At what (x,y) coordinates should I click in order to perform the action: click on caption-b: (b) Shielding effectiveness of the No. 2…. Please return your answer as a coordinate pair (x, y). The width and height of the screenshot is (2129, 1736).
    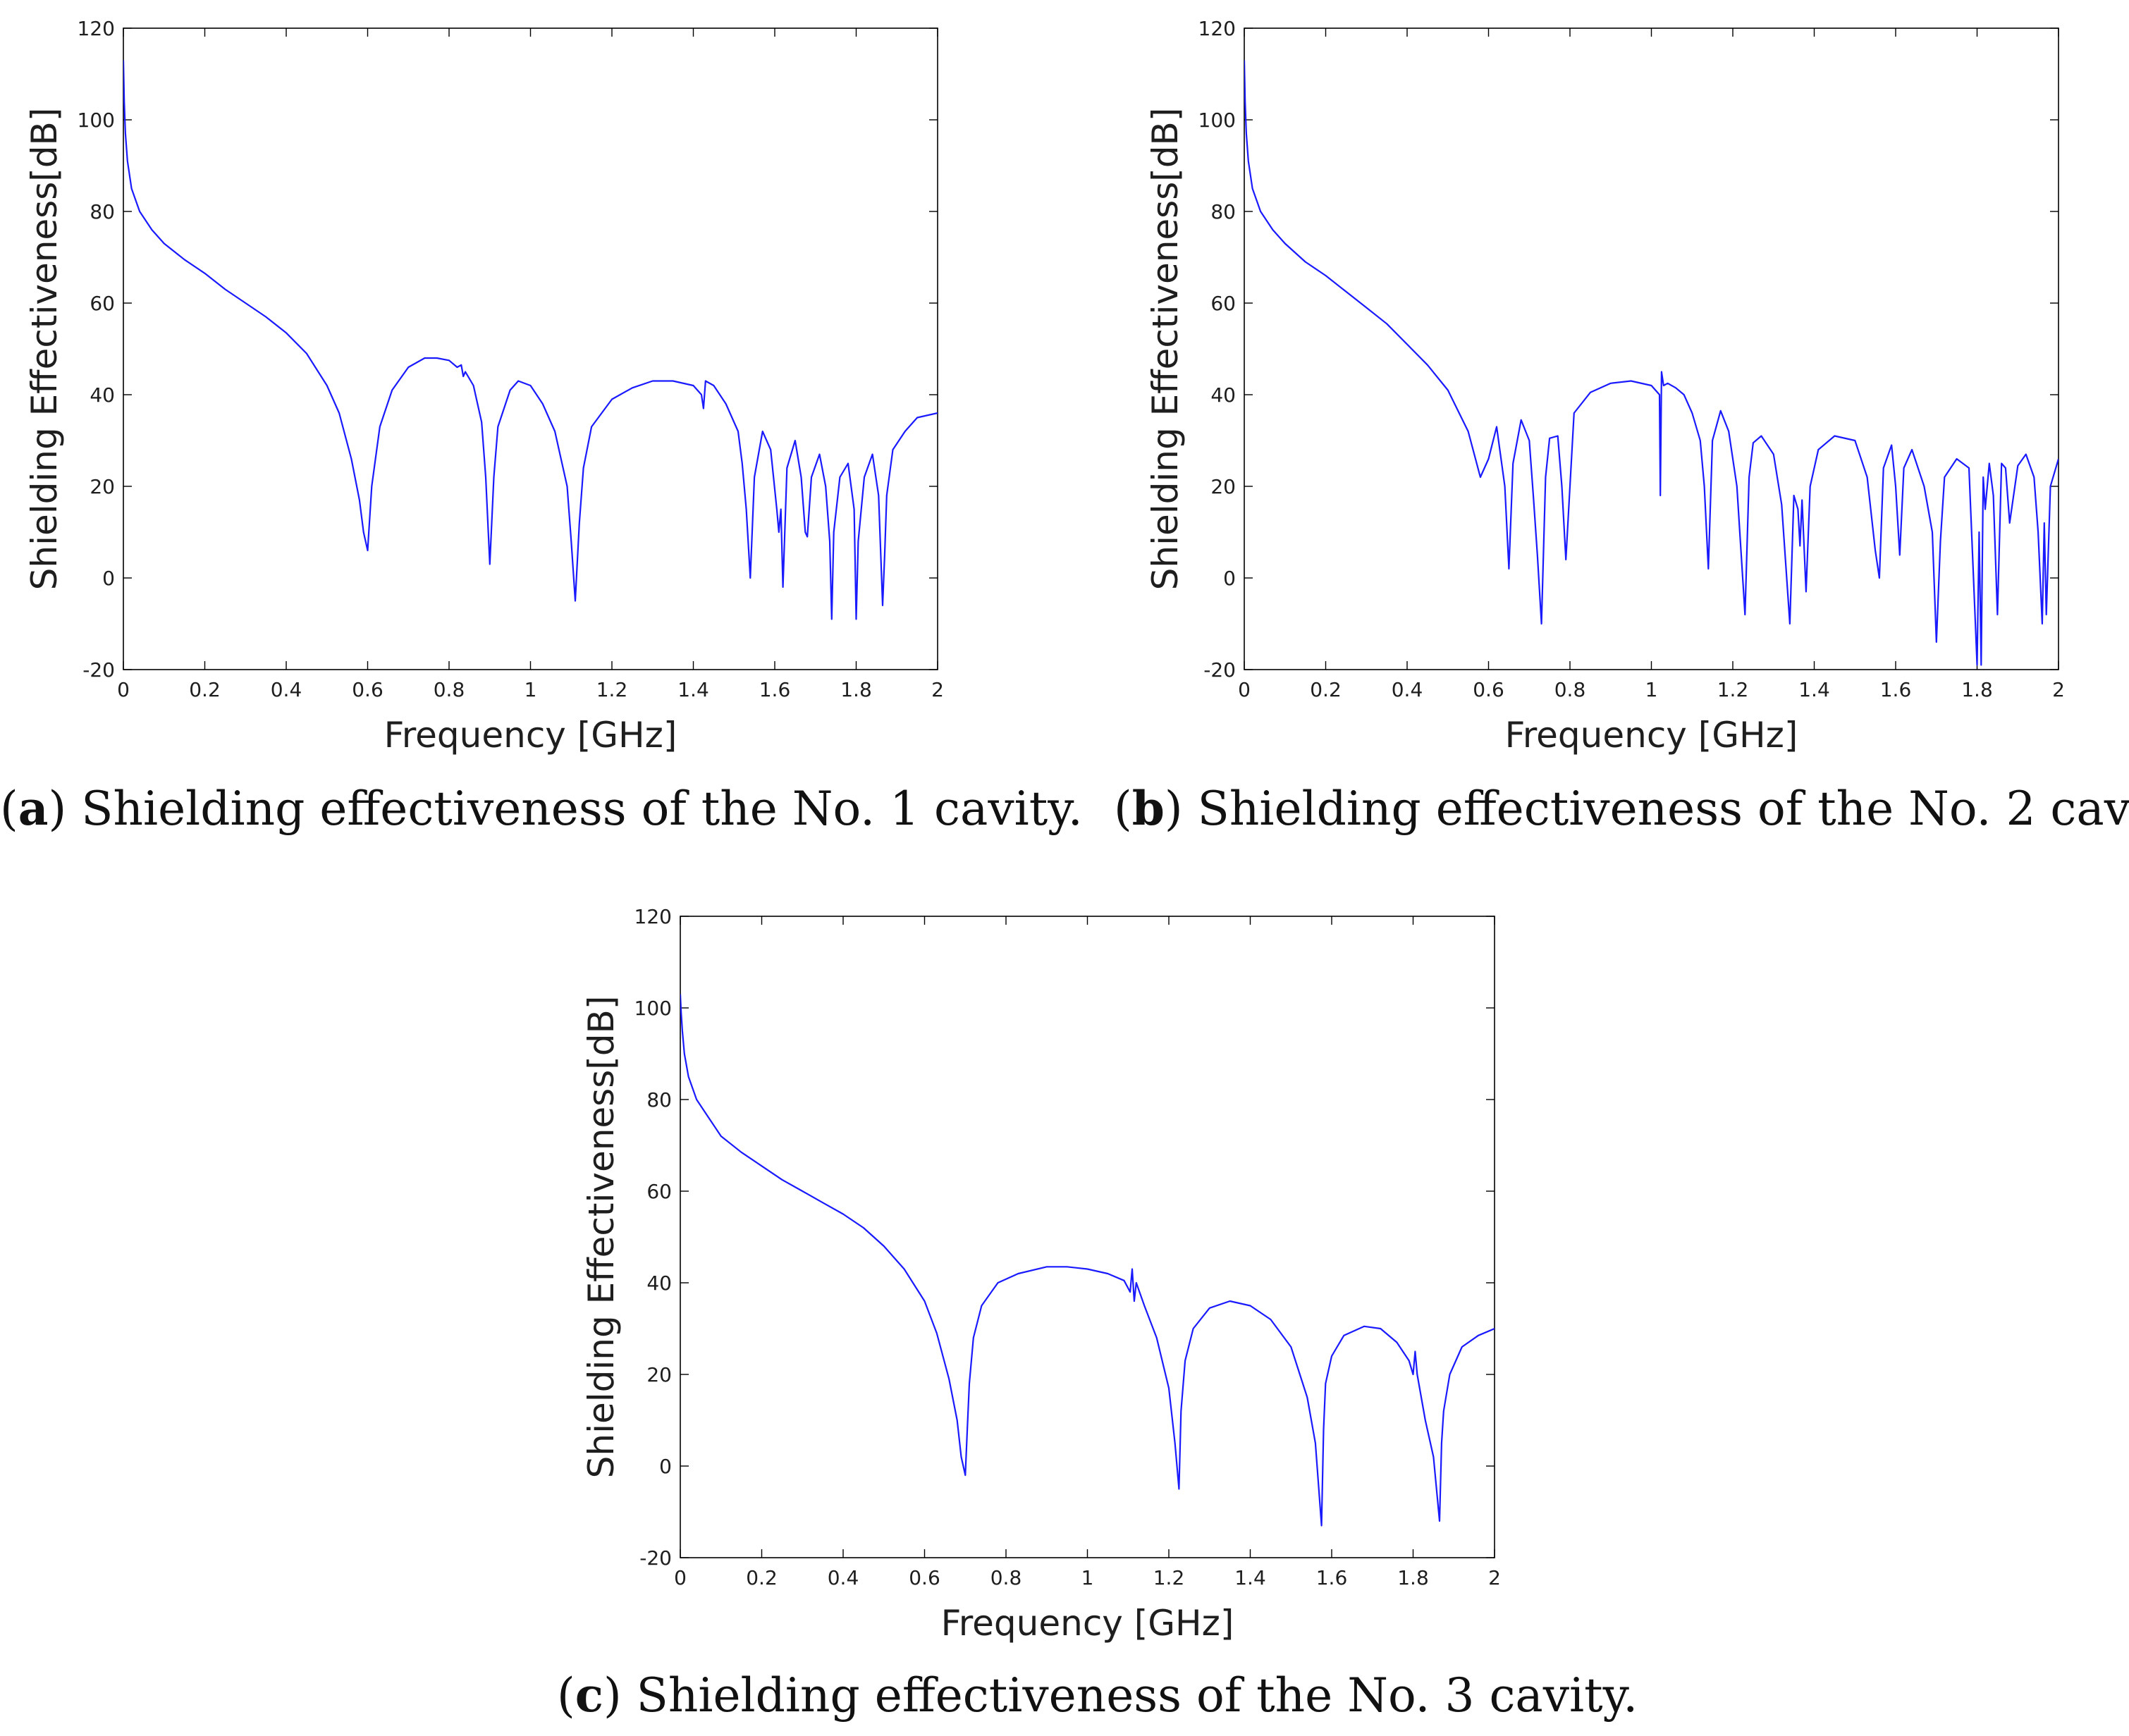
    Looking at the image, I should click on (1622, 808).